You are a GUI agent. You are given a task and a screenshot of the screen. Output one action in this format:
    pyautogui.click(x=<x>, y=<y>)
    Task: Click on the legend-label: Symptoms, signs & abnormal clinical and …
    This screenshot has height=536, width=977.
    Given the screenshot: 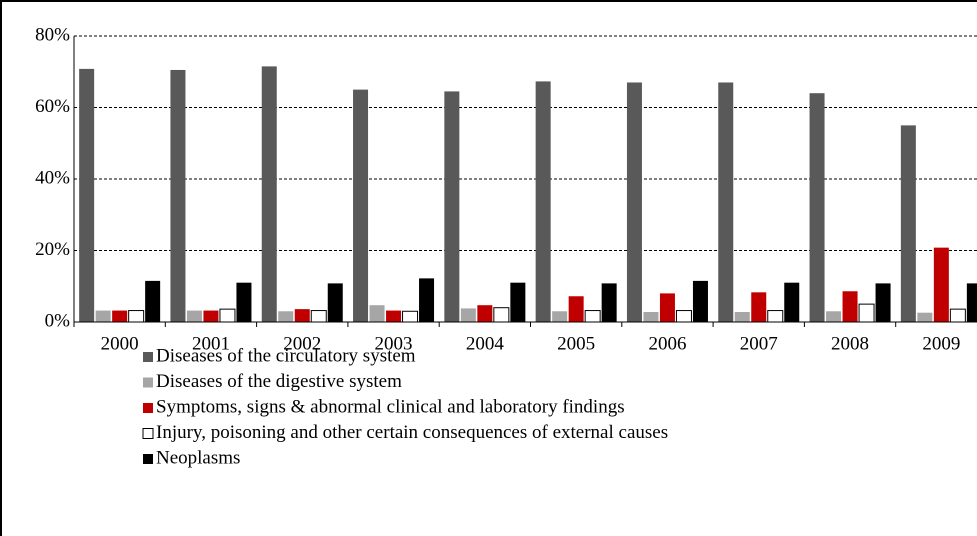 What is the action you would take?
    pyautogui.click(x=390, y=406)
    